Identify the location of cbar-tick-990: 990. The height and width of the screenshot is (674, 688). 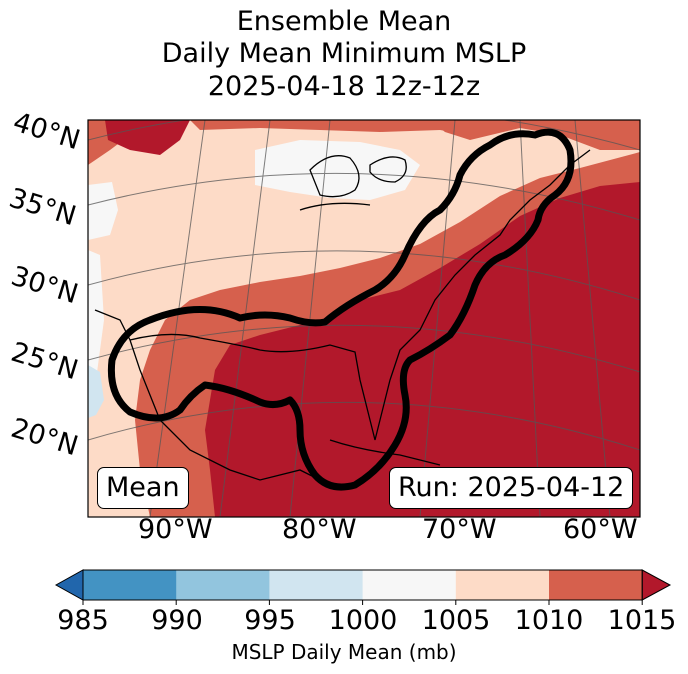
(177, 620).